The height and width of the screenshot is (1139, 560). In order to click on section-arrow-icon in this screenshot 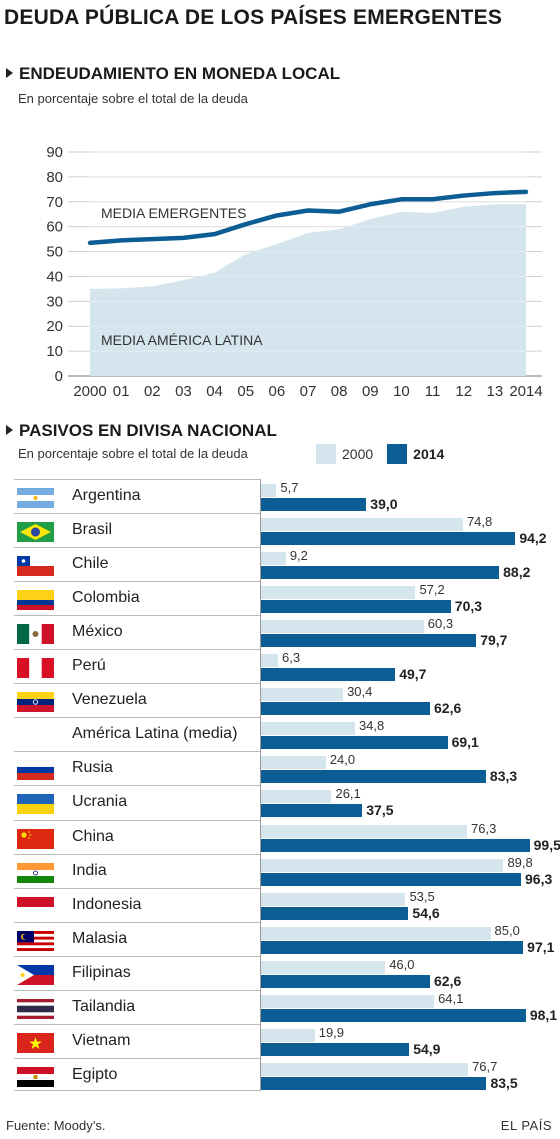, I will do `click(9, 73)`.